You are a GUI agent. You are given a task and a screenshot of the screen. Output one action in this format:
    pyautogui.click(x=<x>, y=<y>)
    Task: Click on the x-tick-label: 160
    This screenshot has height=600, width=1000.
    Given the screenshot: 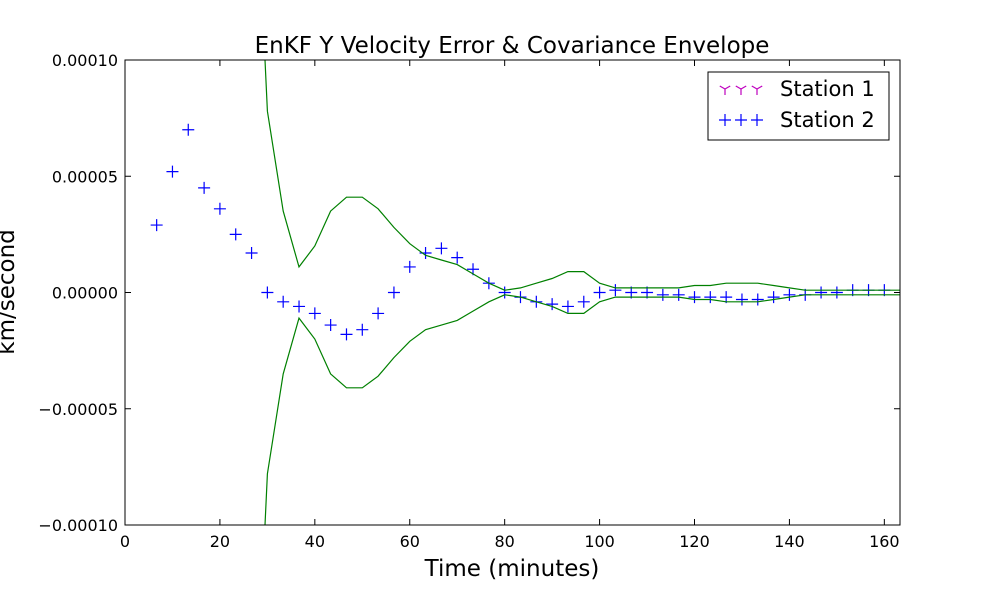 What is the action you would take?
    pyautogui.click(x=884, y=541)
    